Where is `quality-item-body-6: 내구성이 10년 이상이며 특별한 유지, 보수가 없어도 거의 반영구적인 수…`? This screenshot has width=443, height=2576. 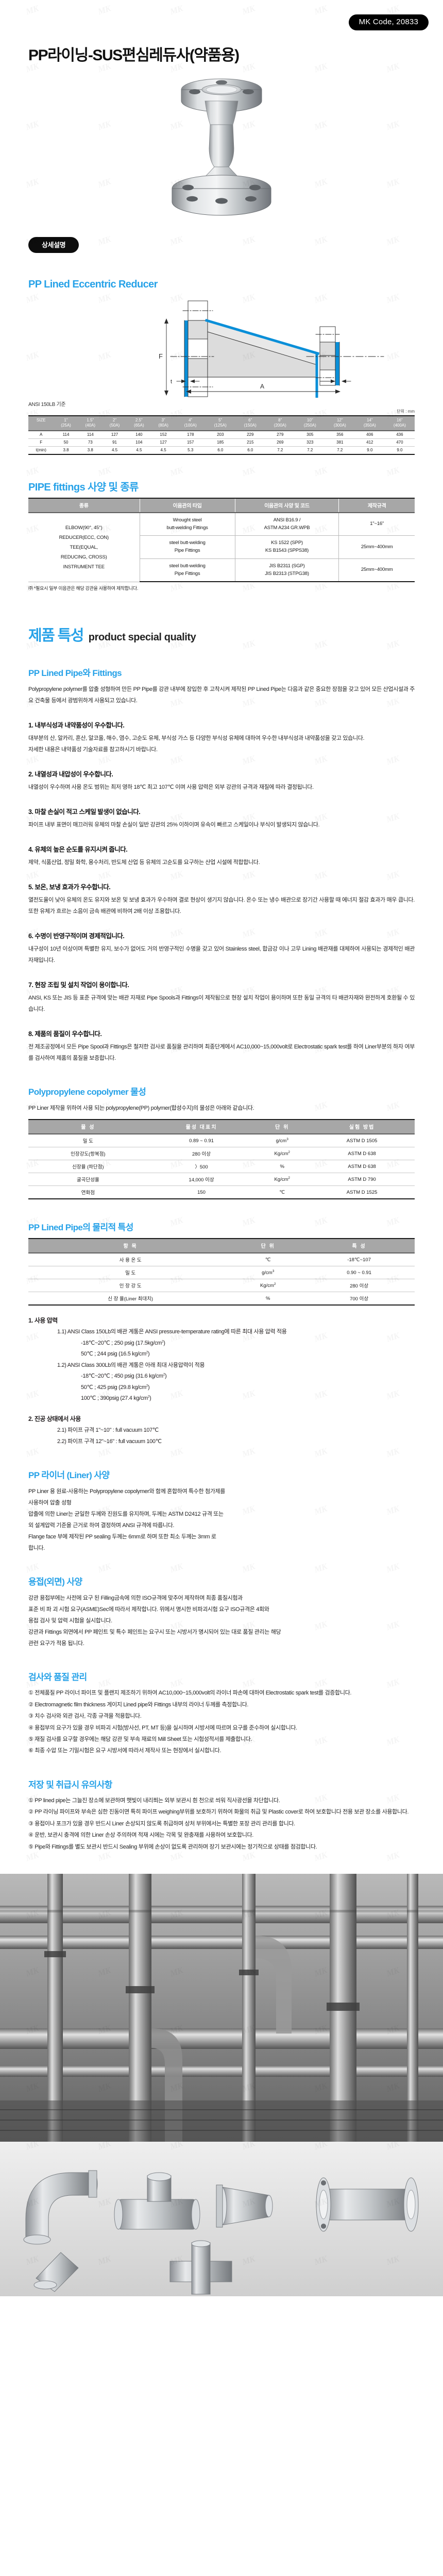
quality-item-body-6: 내구성이 10년 이상이며 특별한 유지, 보수가 없어도 거의 반영구적인 수… is located at coordinates (221, 955).